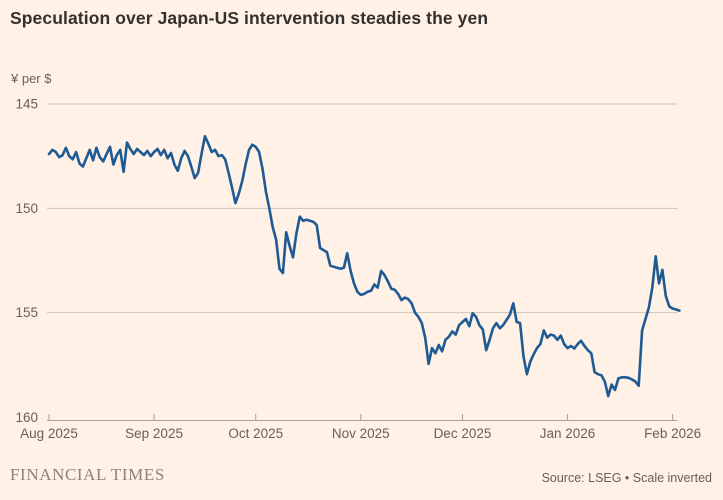 The width and height of the screenshot is (723, 500). What do you see at coordinates (87, 474) in the screenshot?
I see `financial-times-wordmark: FINANCIAL TIMES` at bounding box center [87, 474].